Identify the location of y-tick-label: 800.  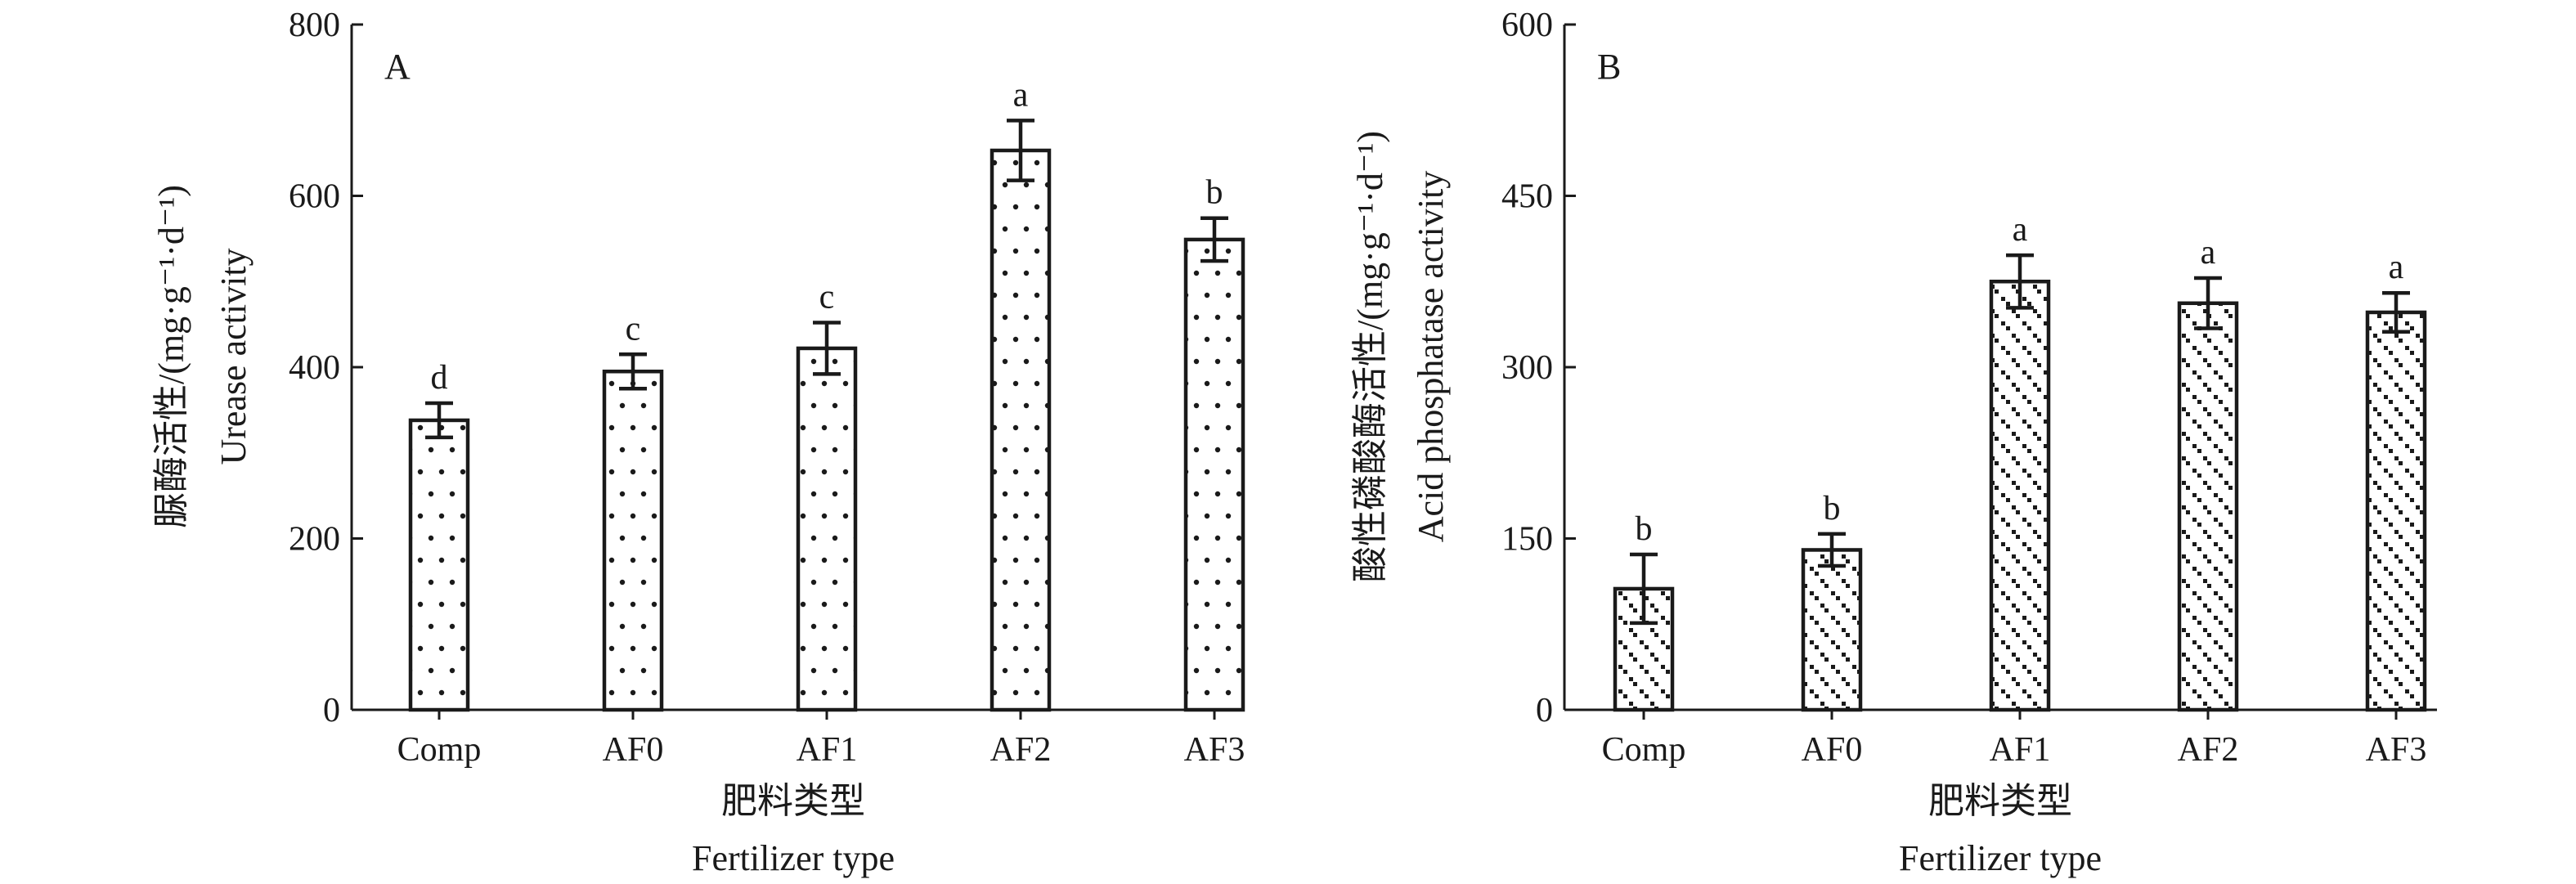
(314, 26).